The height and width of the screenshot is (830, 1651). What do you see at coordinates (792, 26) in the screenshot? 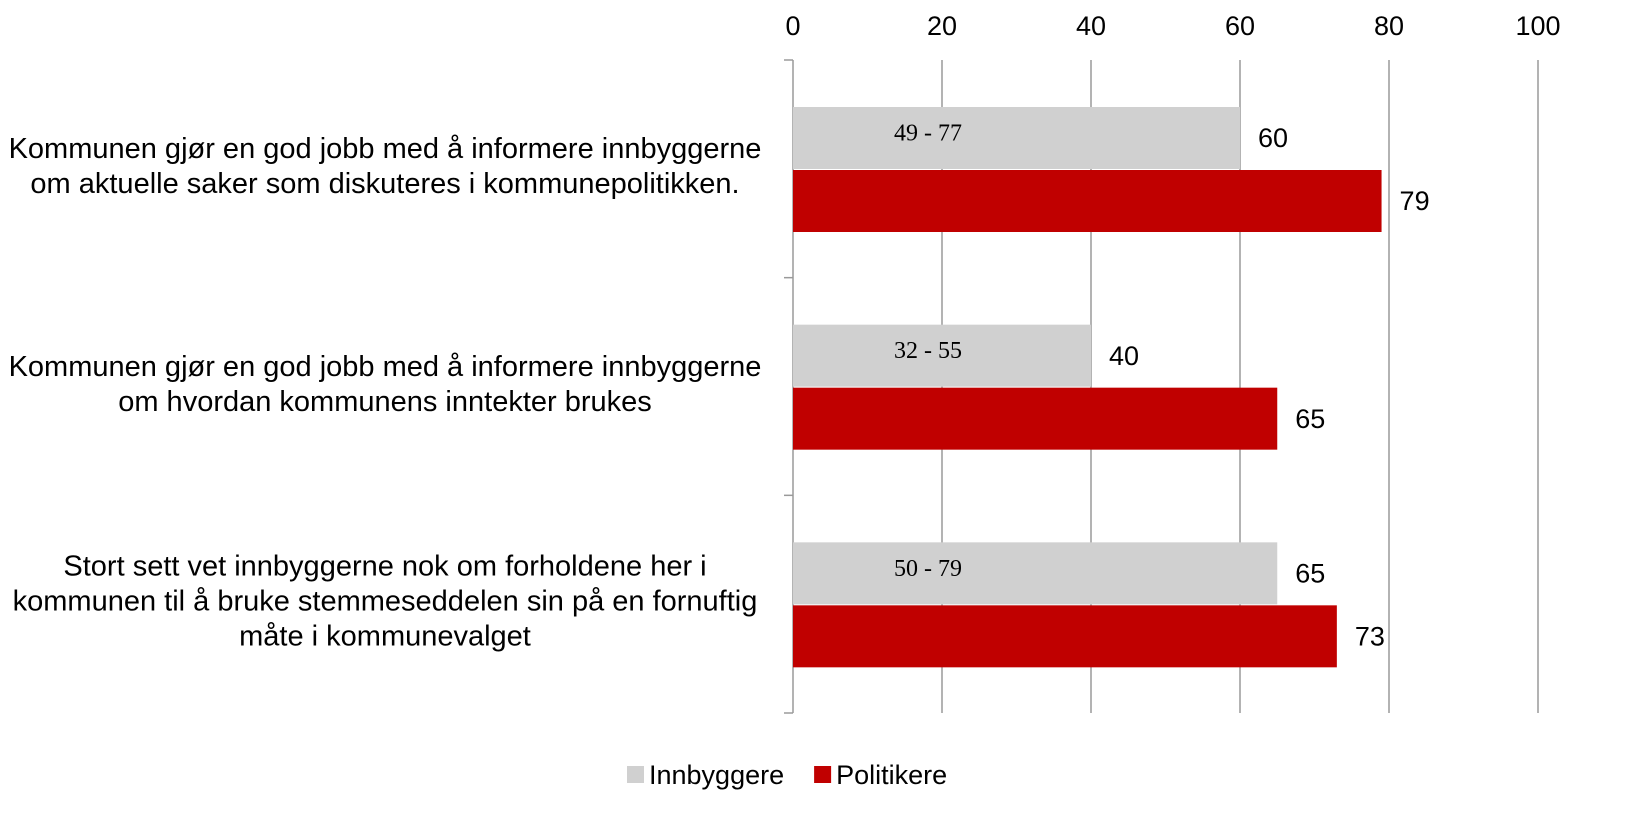
I see `x-tick-label: 0` at bounding box center [792, 26].